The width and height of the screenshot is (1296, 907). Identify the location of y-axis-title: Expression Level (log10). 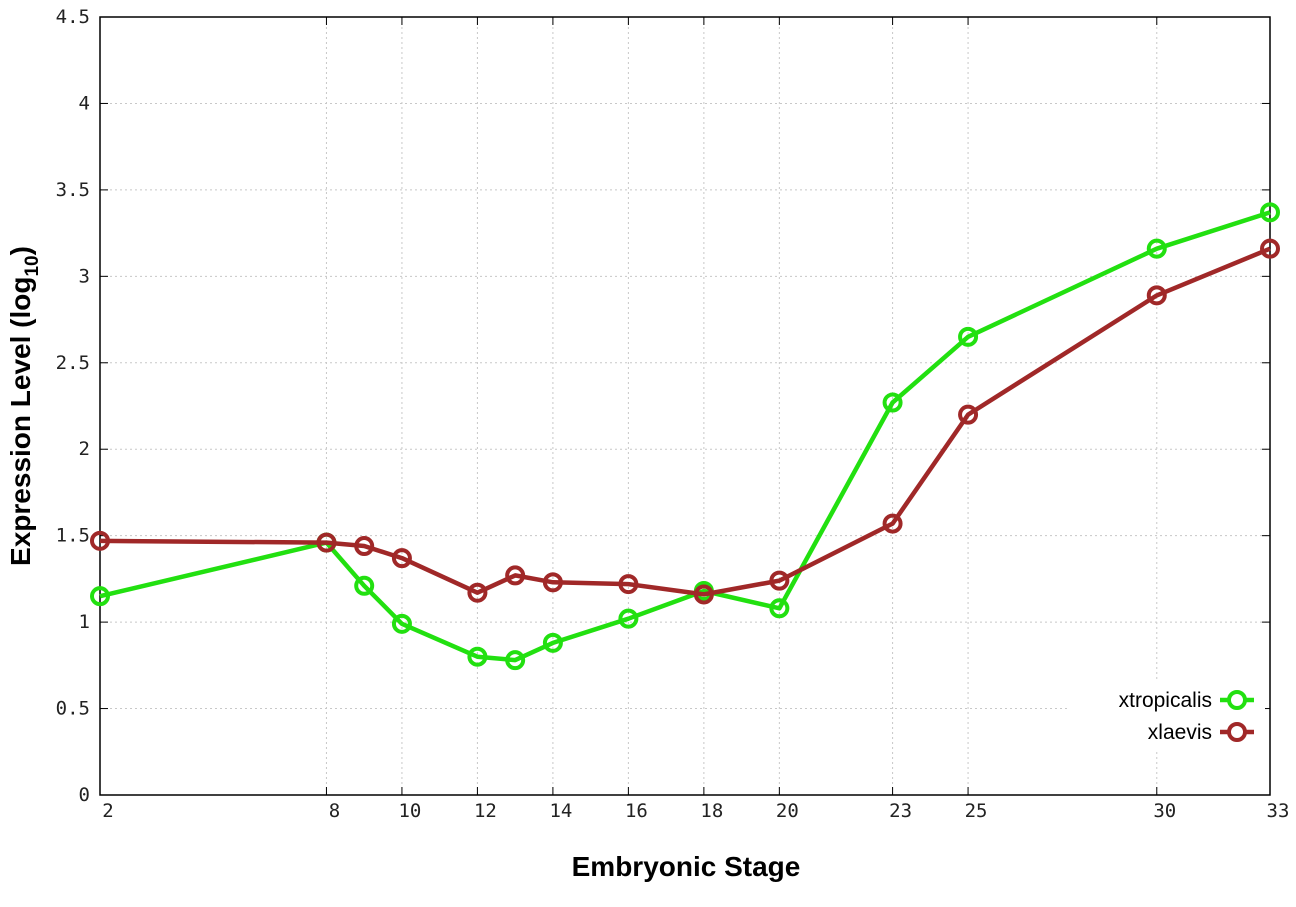
(24, 406).